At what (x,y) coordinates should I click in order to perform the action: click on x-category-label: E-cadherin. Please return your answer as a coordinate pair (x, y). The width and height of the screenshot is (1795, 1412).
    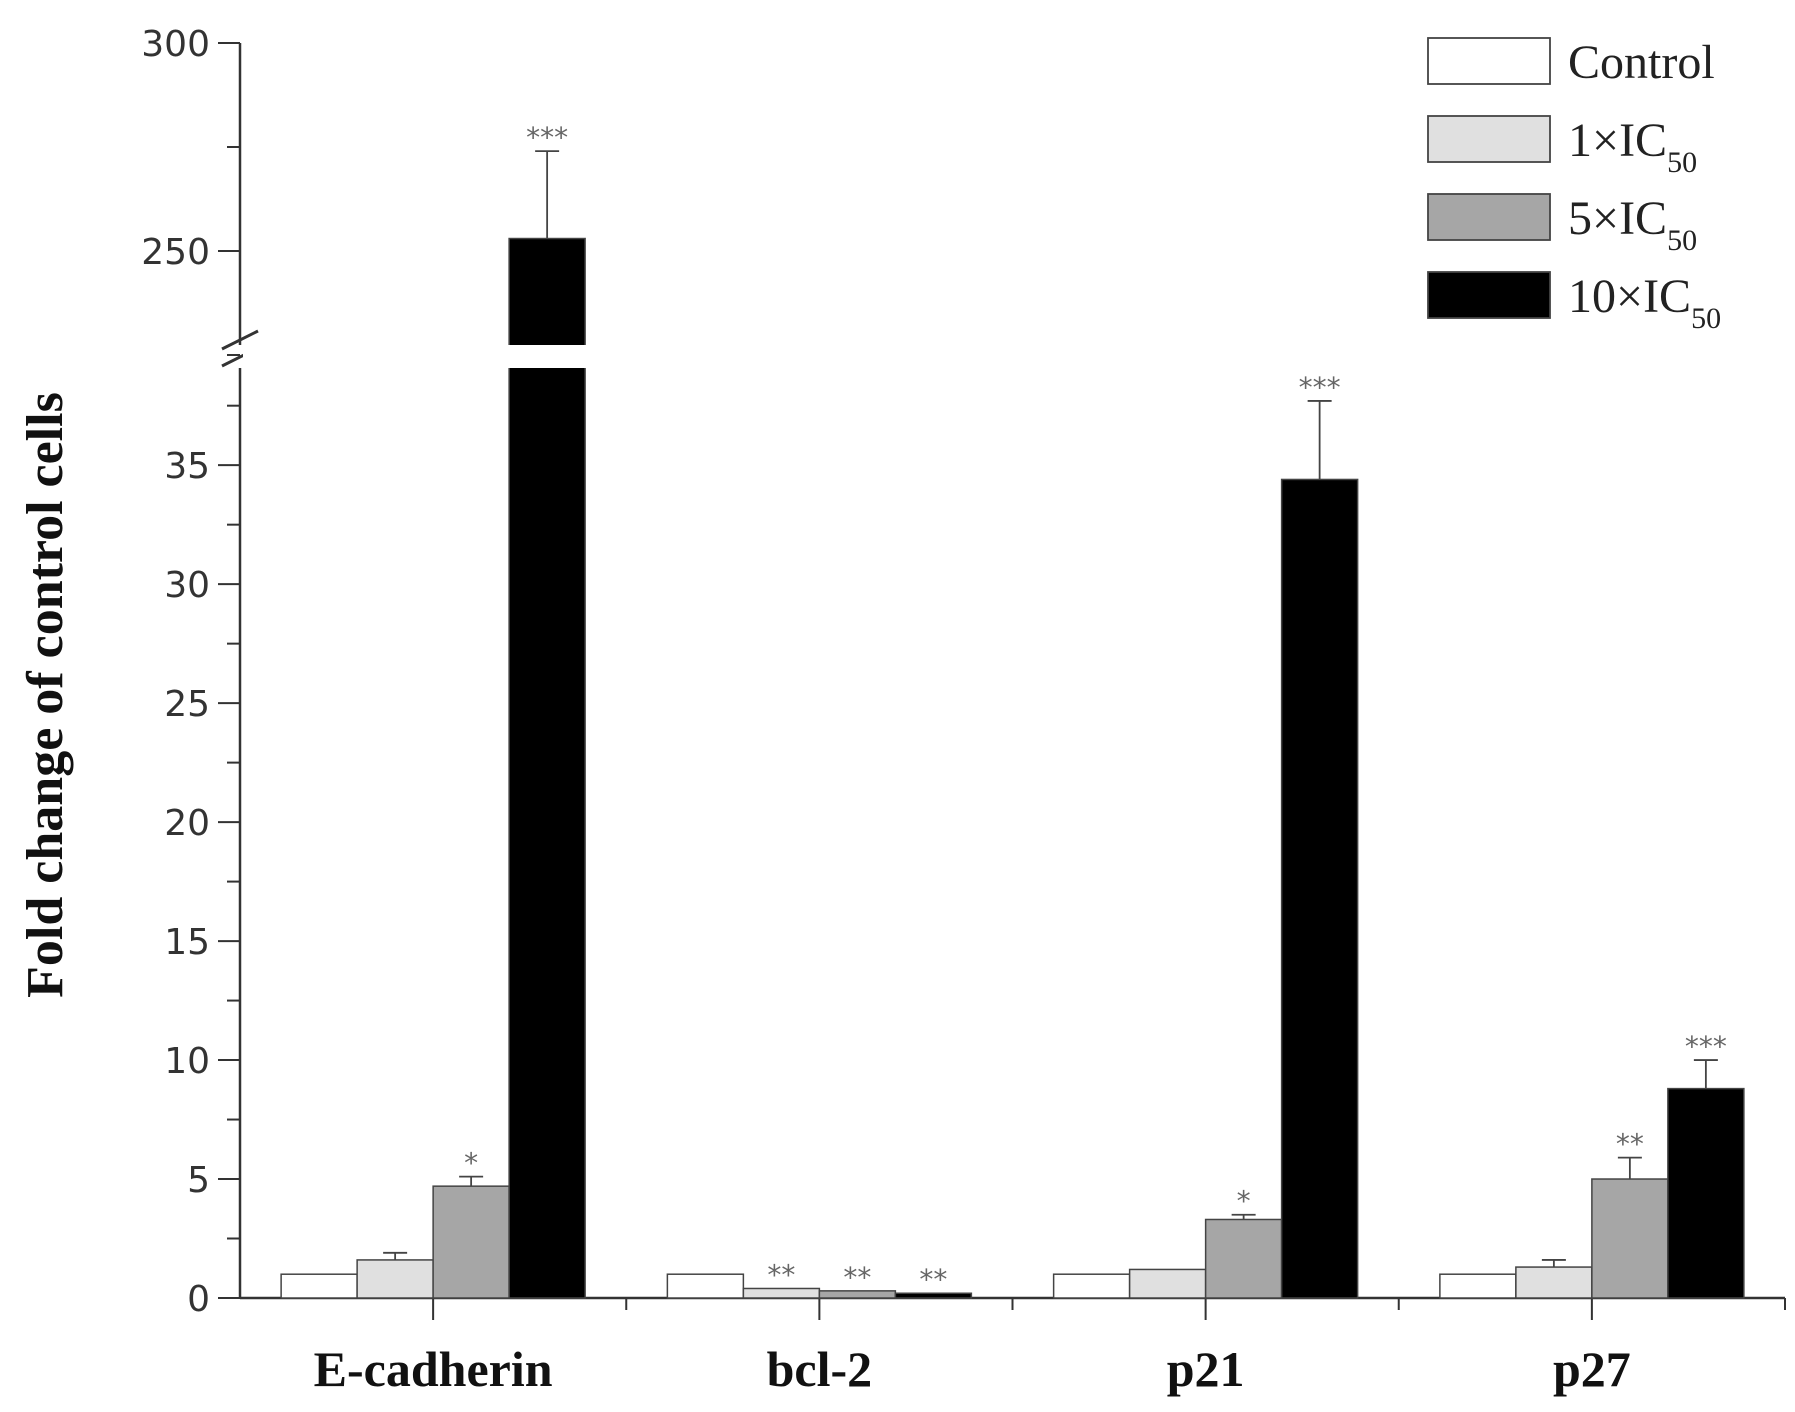
    Looking at the image, I should click on (433, 1369).